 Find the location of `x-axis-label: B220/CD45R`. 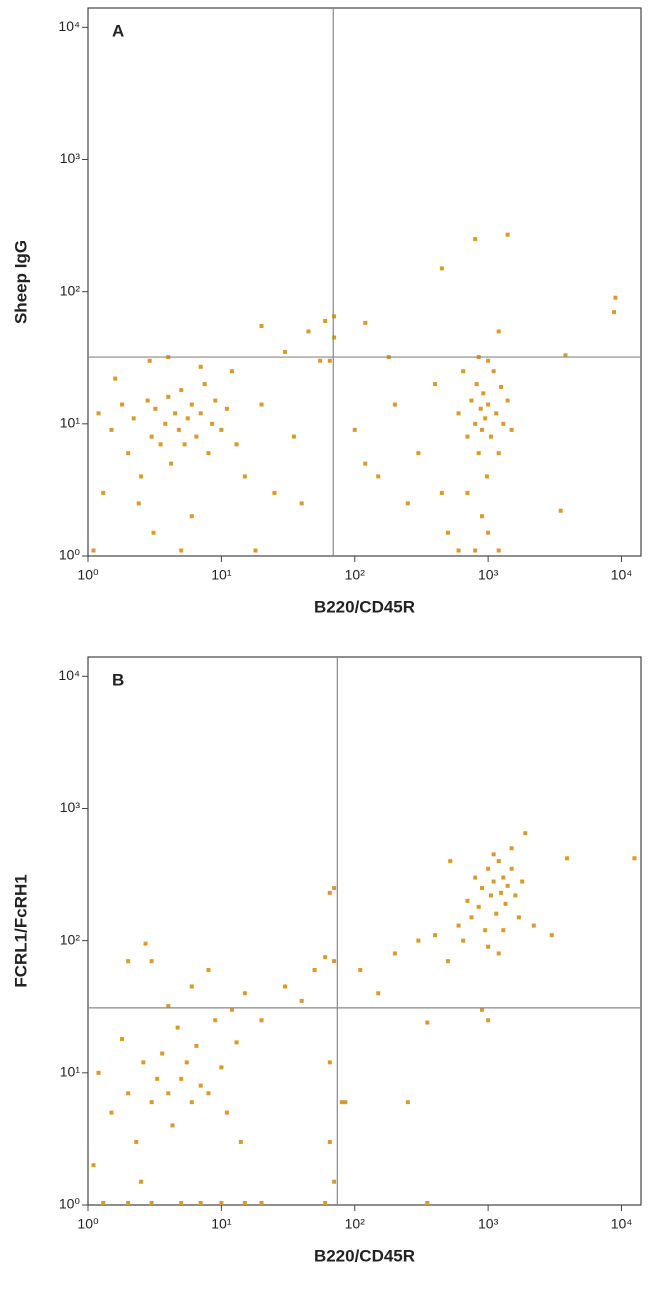

x-axis-label: B220/CD45R is located at coordinates (364, 606).